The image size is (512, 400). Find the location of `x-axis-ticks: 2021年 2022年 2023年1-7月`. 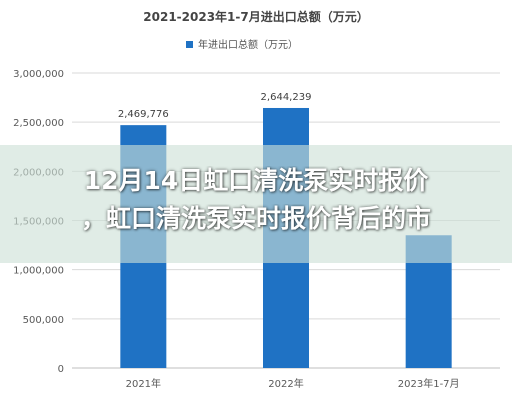

x-axis-ticks: 2021年 2022年 2023年1-7月 is located at coordinates (293, 383).